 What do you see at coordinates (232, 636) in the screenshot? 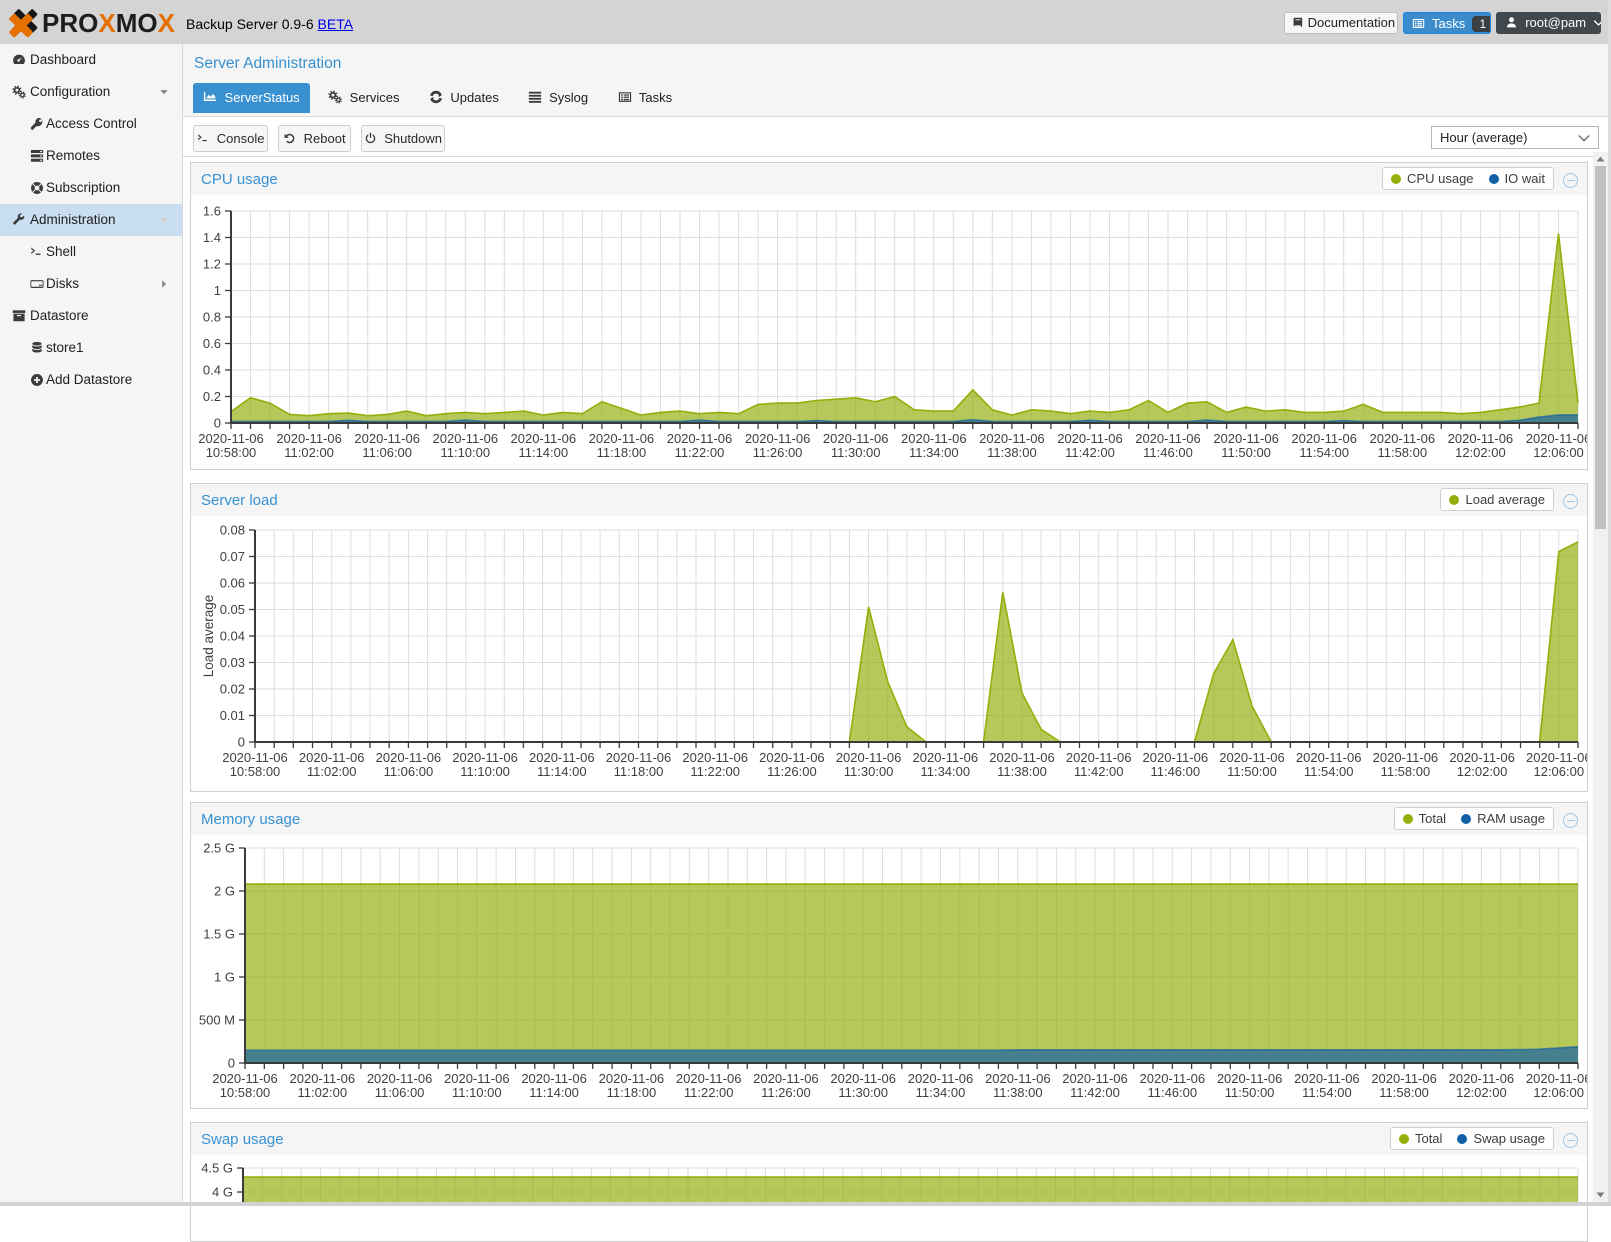
I see `svg-text: 0.04` at bounding box center [232, 636].